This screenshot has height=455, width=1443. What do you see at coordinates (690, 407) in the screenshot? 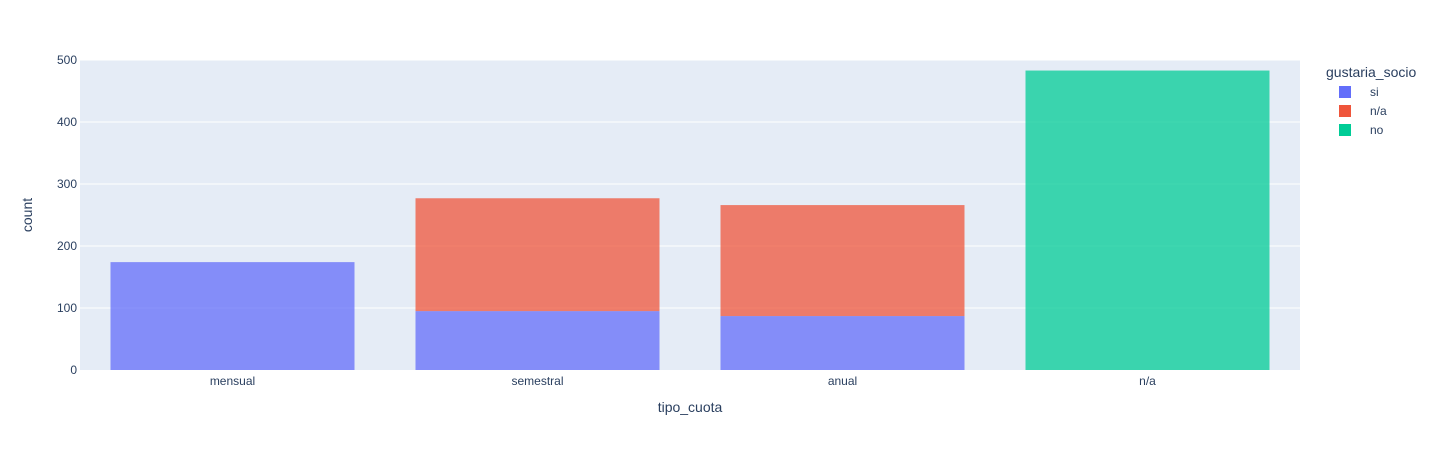
I see `x-axis-title: tipo_cuota` at bounding box center [690, 407].